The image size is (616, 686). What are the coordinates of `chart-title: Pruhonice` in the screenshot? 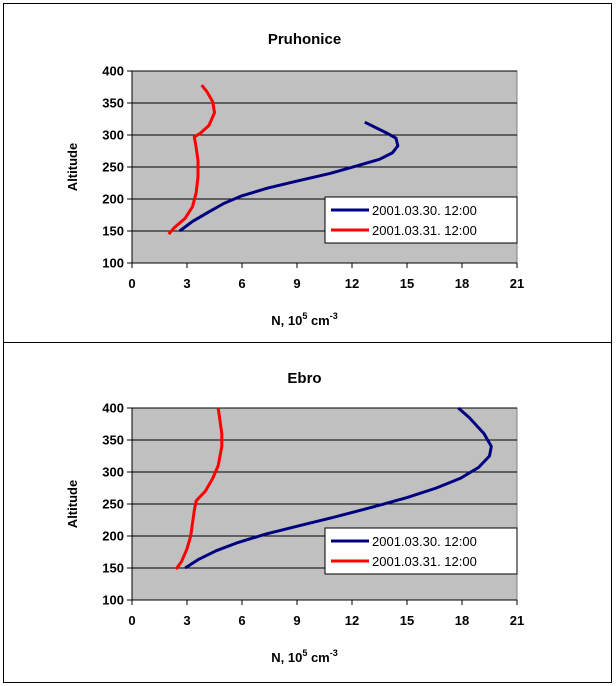 It's located at (304, 39).